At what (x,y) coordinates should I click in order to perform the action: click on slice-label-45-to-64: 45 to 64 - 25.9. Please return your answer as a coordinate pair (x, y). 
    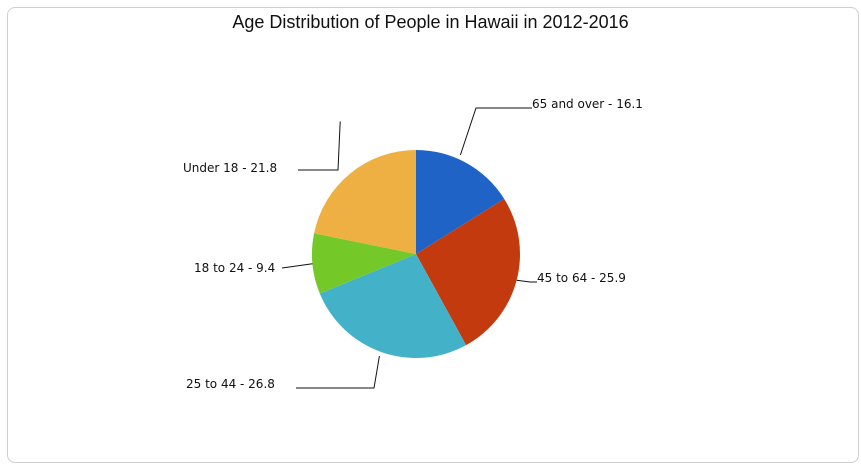
    Looking at the image, I should click on (581, 278).